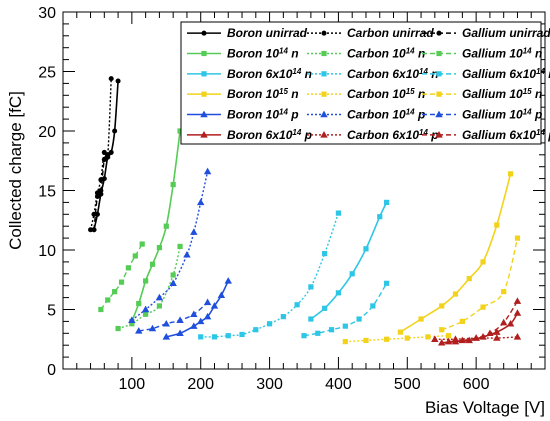 The image size is (550, 421). I want to click on legend-label-15: Boron 6x1014 p, so click(269, 134).